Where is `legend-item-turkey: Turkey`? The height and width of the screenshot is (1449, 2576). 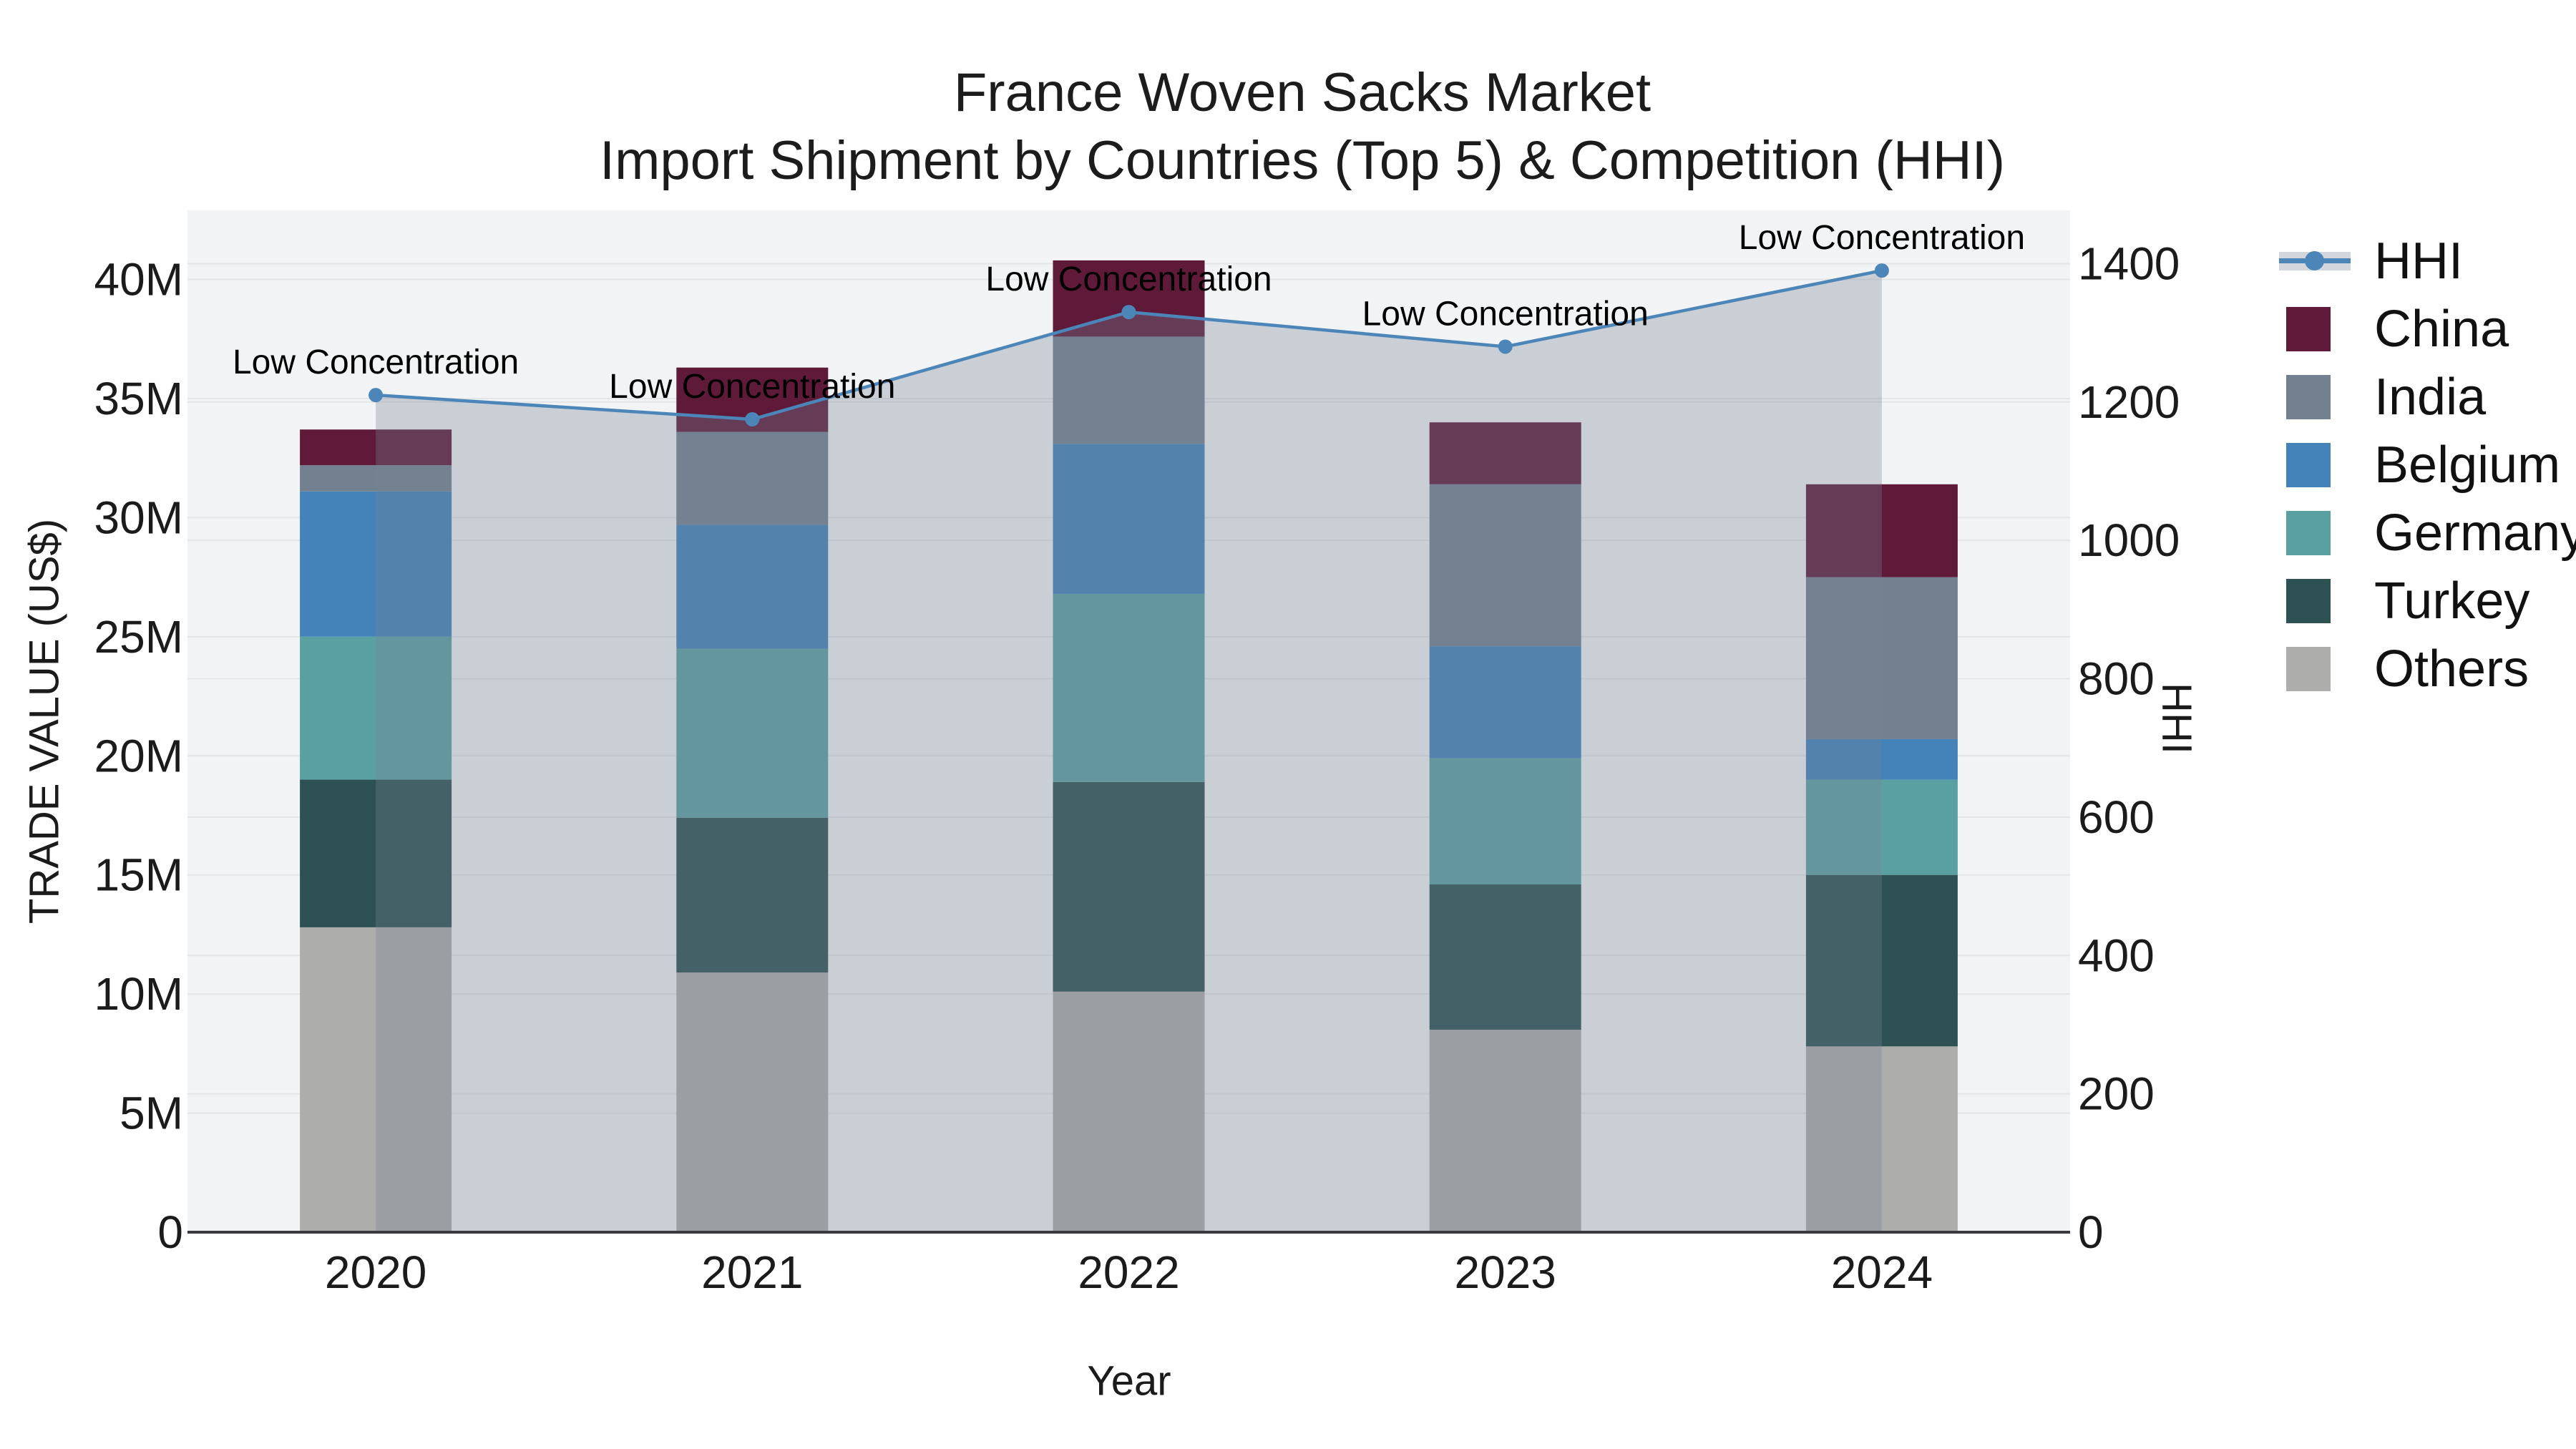 legend-item-turkey: Turkey is located at coordinates (2404, 601).